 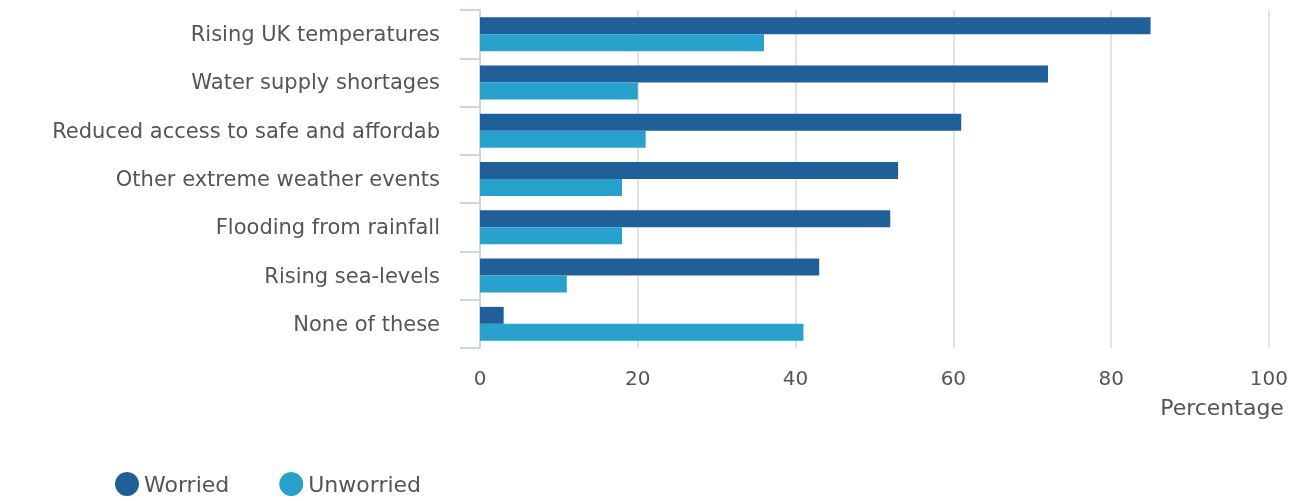 What do you see at coordinates (246, 130) in the screenshot?
I see `y-tick-label: Reduced access to safe and affordab` at bounding box center [246, 130].